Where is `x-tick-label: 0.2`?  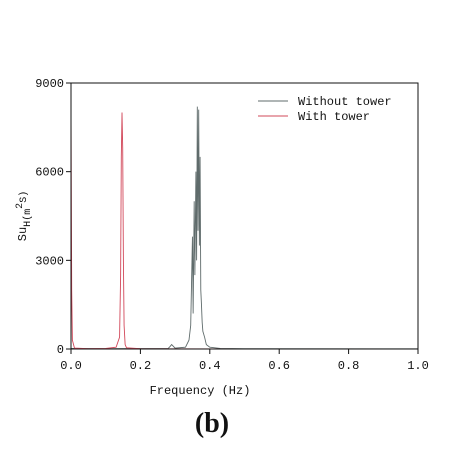 x-tick-label: 0.2 is located at coordinates (141, 366).